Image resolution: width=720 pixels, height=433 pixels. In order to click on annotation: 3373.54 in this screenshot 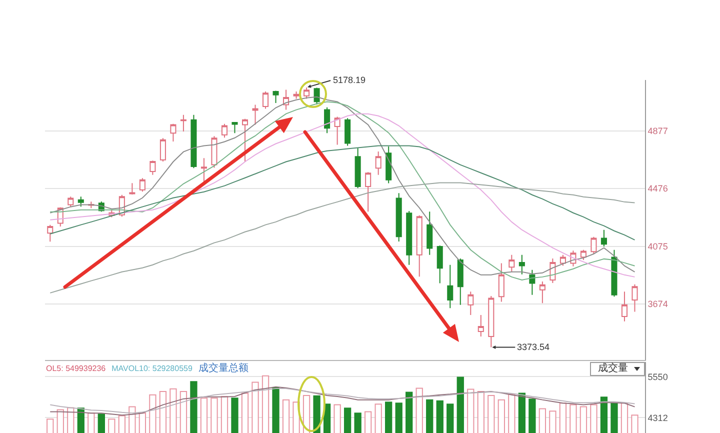, I will do `click(533, 347)`.